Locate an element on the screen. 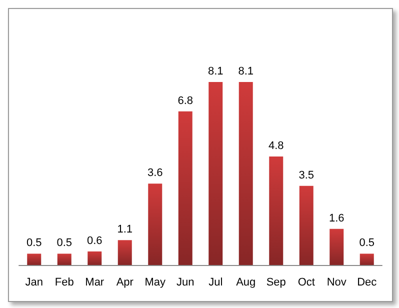 This screenshot has height=308, width=399. data-label: 3.5 is located at coordinates (306, 175).